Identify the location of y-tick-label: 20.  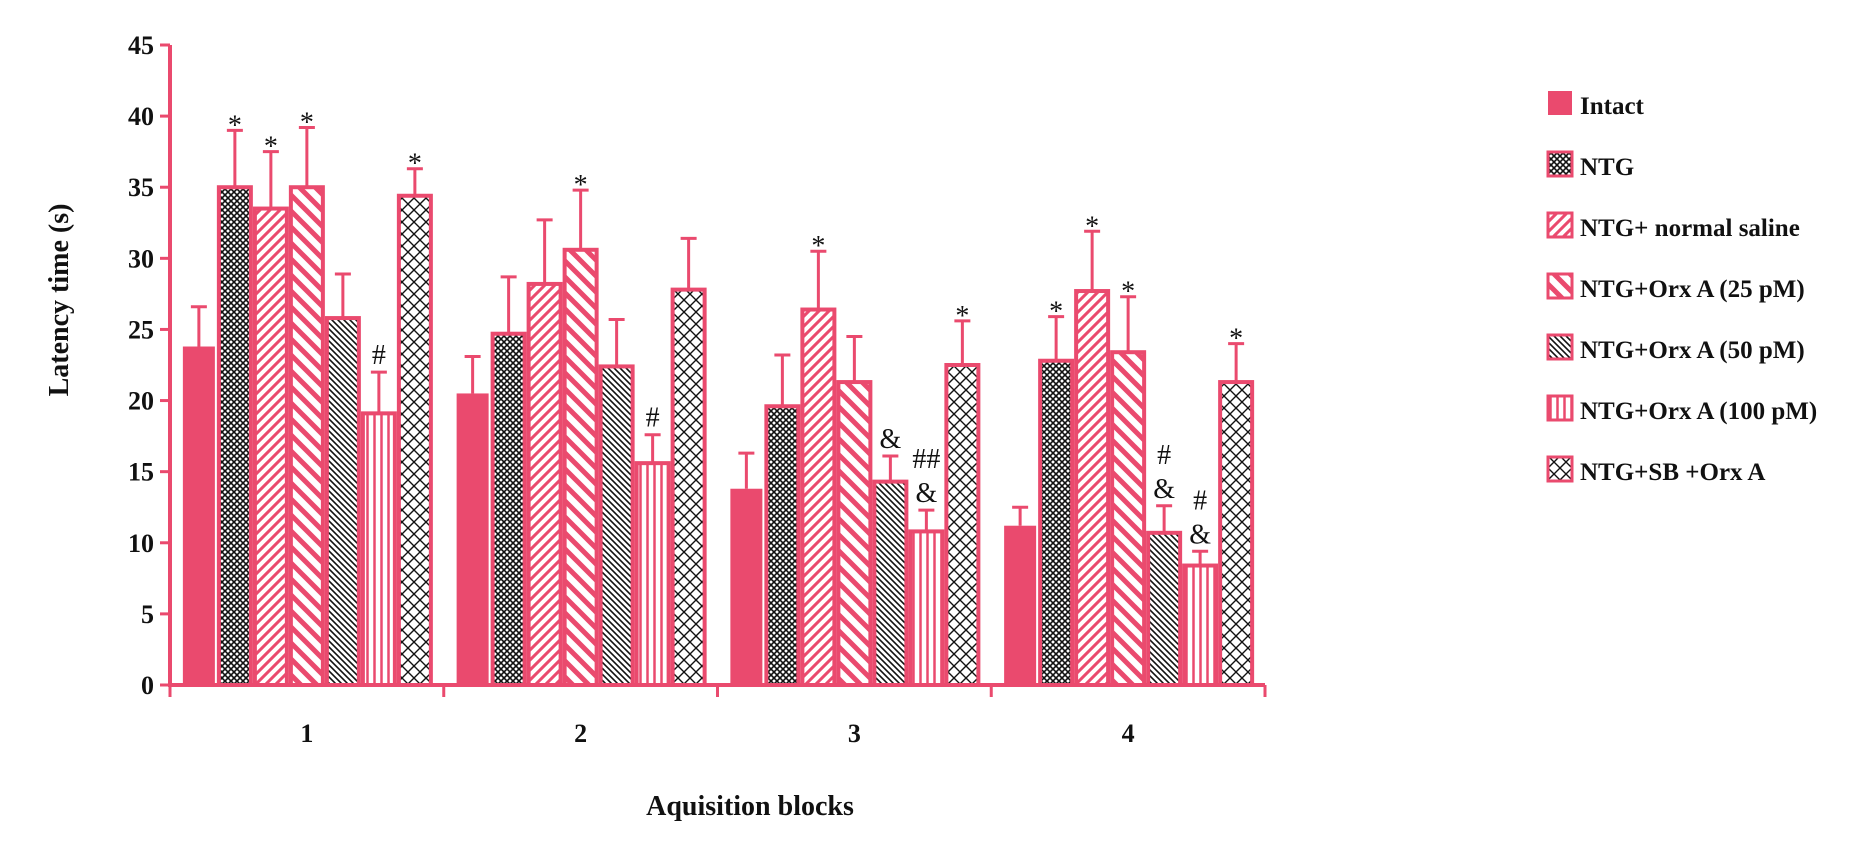
(141, 401).